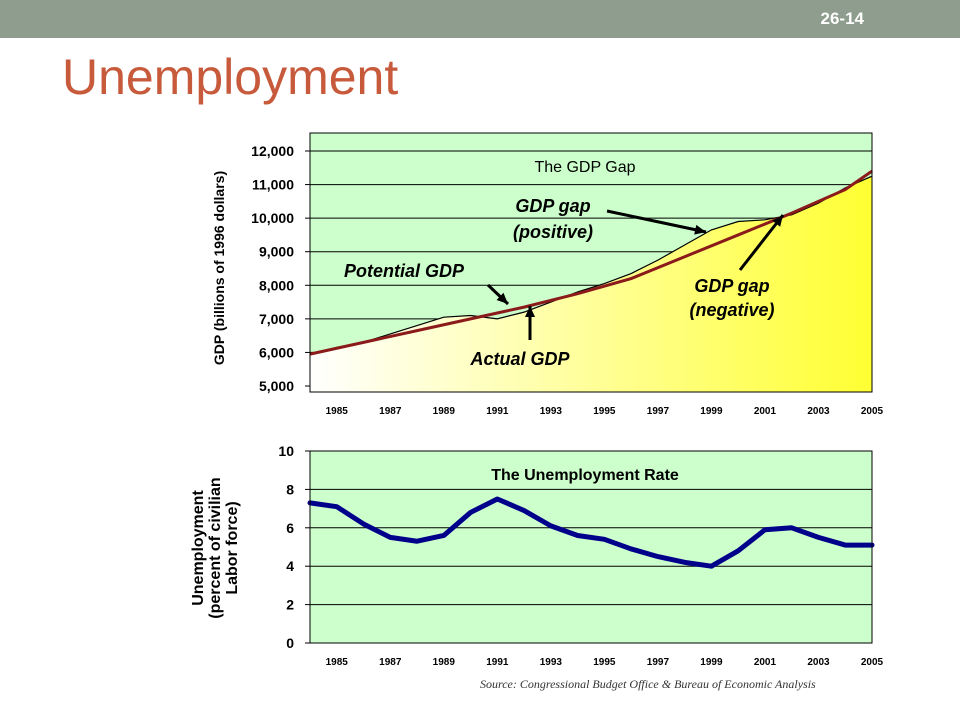  Describe the element at coordinates (872, 411) in the screenshot. I see `gdp-x-tick-label: 2005` at that location.